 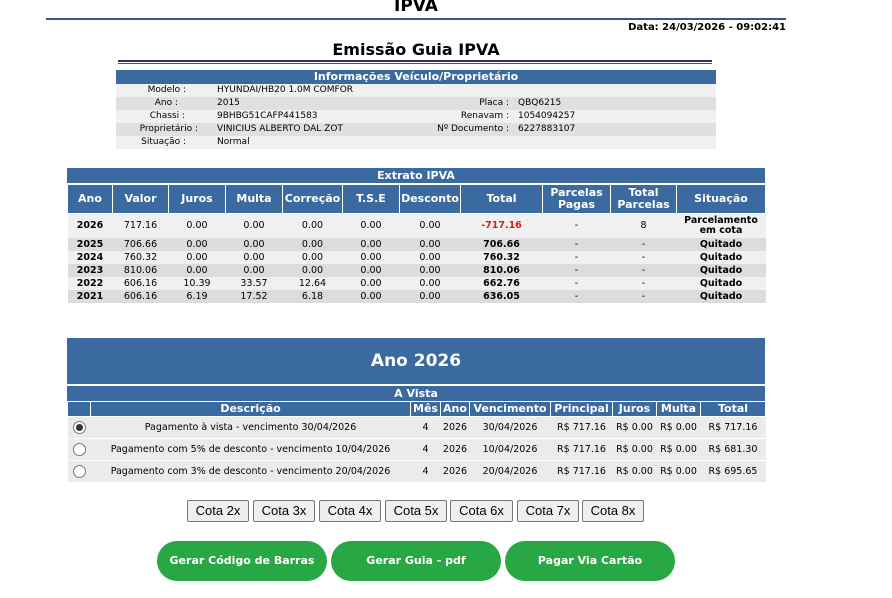 What do you see at coordinates (416, 392) in the screenshot?
I see `vista-header: A Vista` at bounding box center [416, 392].